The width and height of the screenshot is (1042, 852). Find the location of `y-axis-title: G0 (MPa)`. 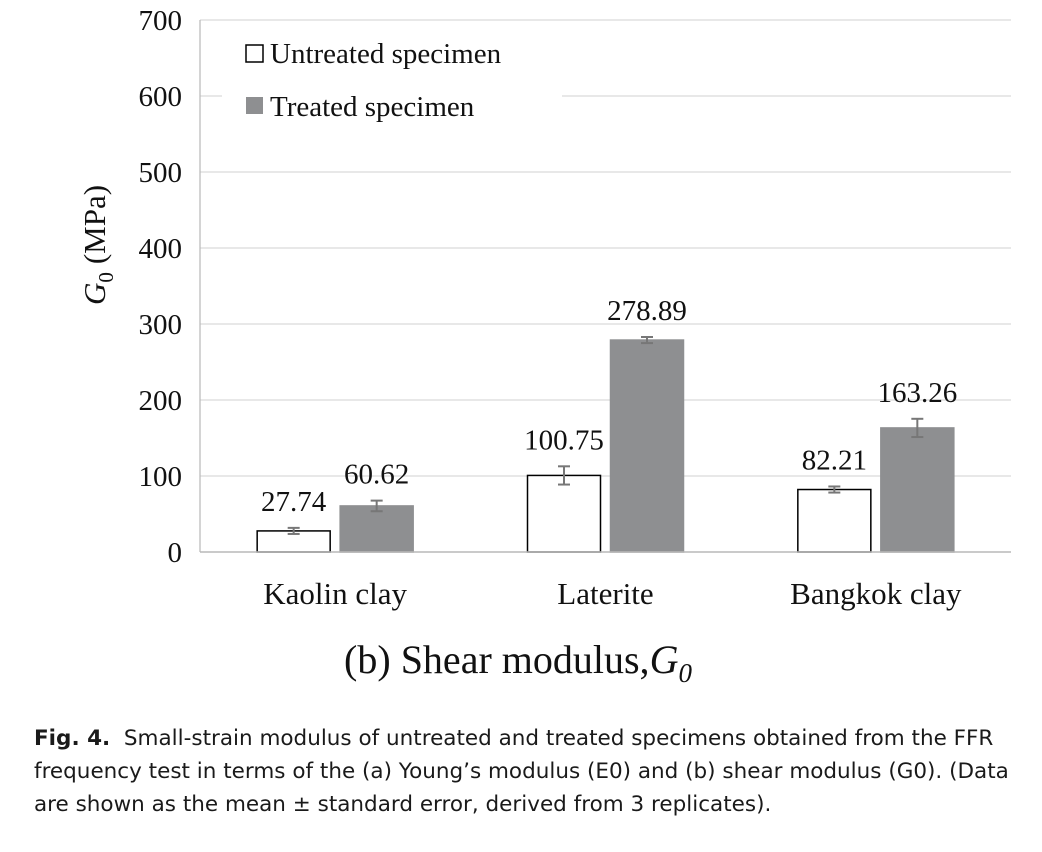

y-axis-title: G0 (MPa) is located at coordinates (97, 245).